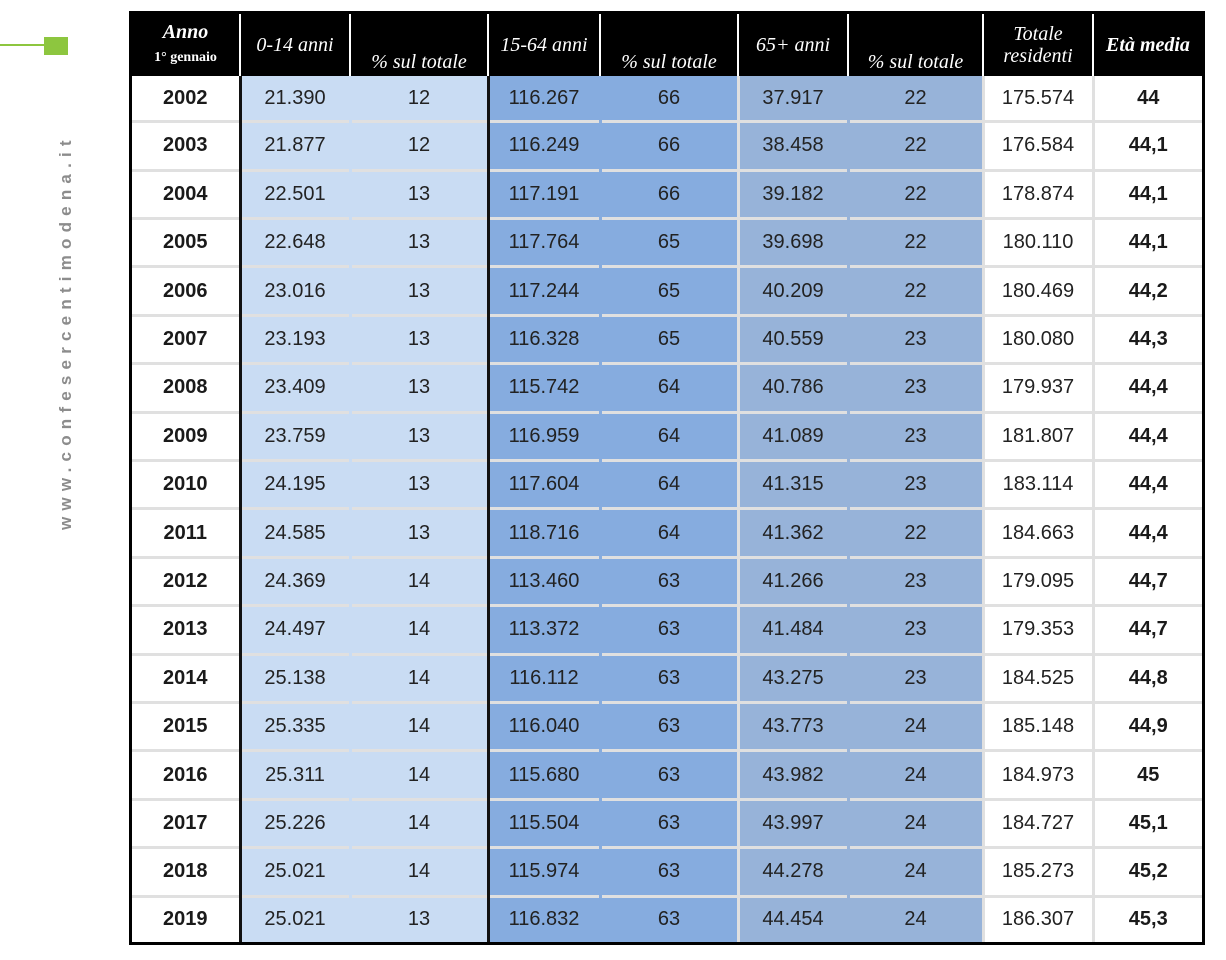  Describe the element at coordinates (1037, 45) in the screenshot. I see `header-totale-residenti: Totale residenti` at that location.